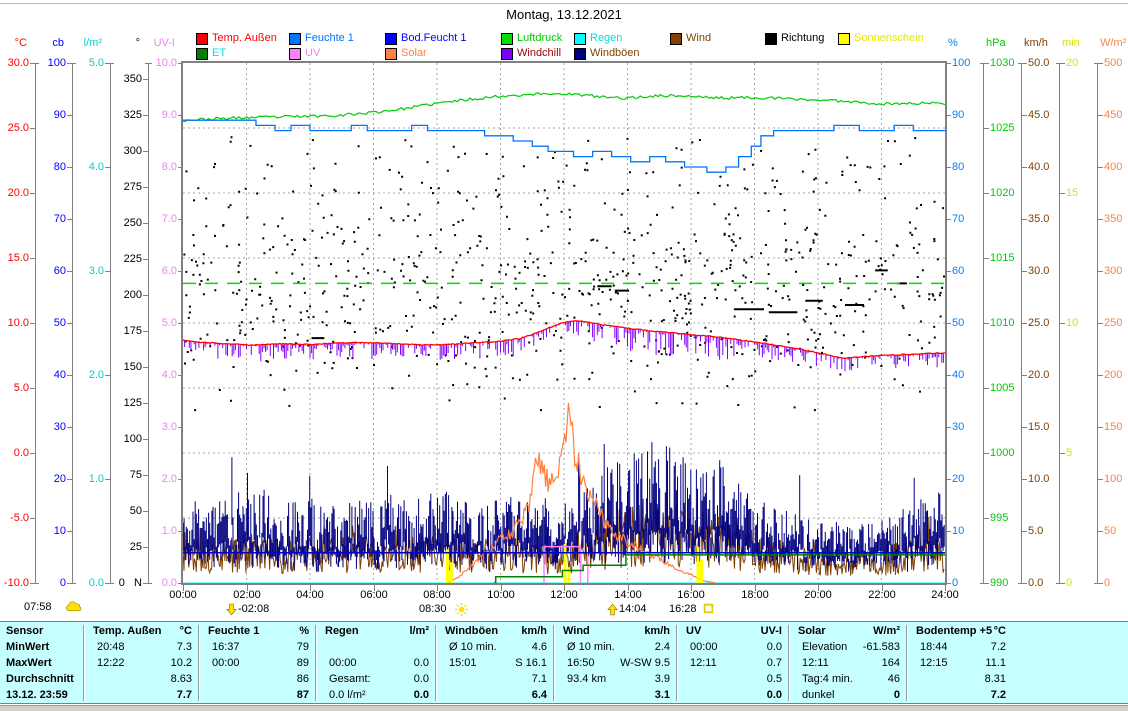 This screenshot has height=711, width=1128. I want to click on table-separator, so click(436, 663).